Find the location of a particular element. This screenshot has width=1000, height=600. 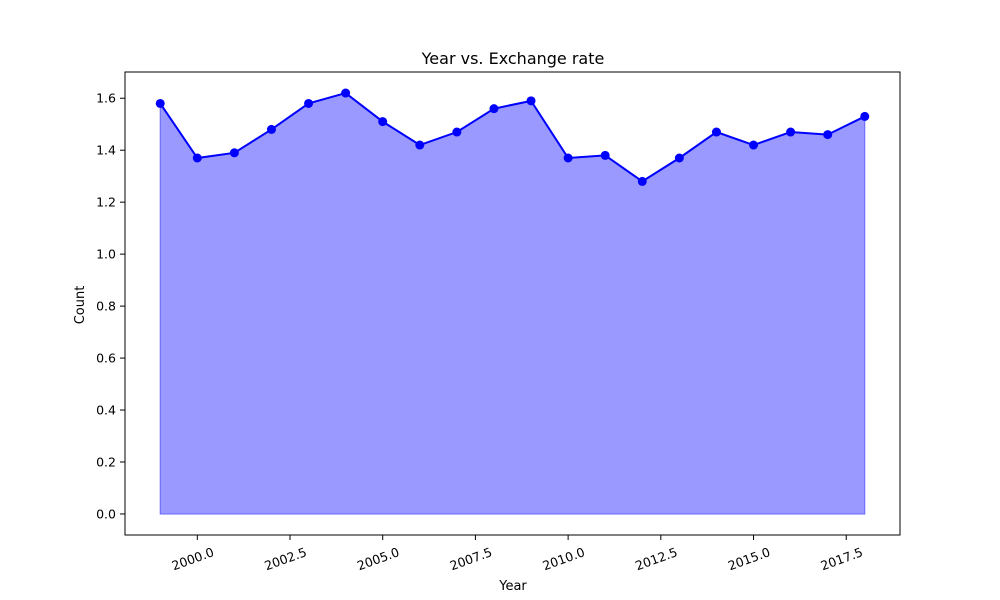

y-tick-label: 1.4 is located at coordinates (106, 150).